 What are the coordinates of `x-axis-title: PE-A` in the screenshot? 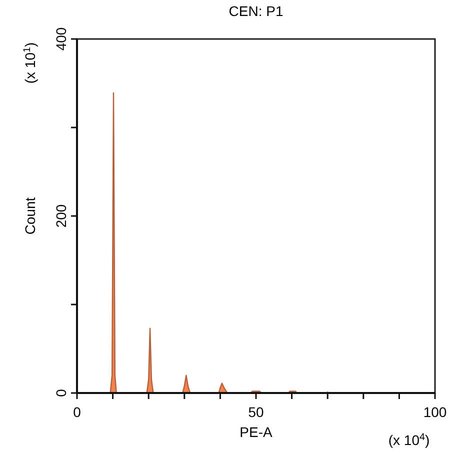 It's located at (256, 432).